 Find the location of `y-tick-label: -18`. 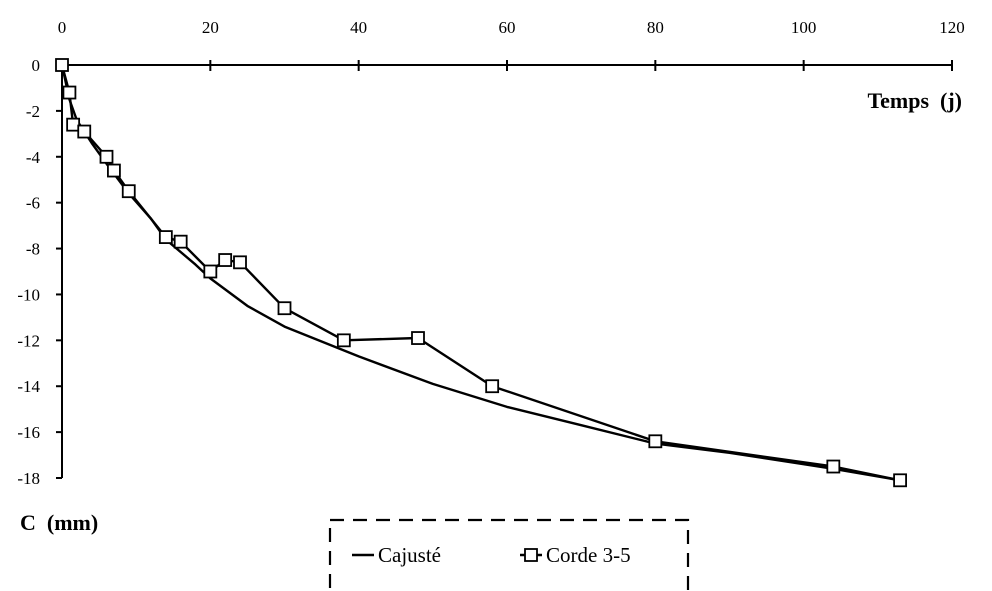

y-tick-label: -18 is located at coordinates (28, 478).